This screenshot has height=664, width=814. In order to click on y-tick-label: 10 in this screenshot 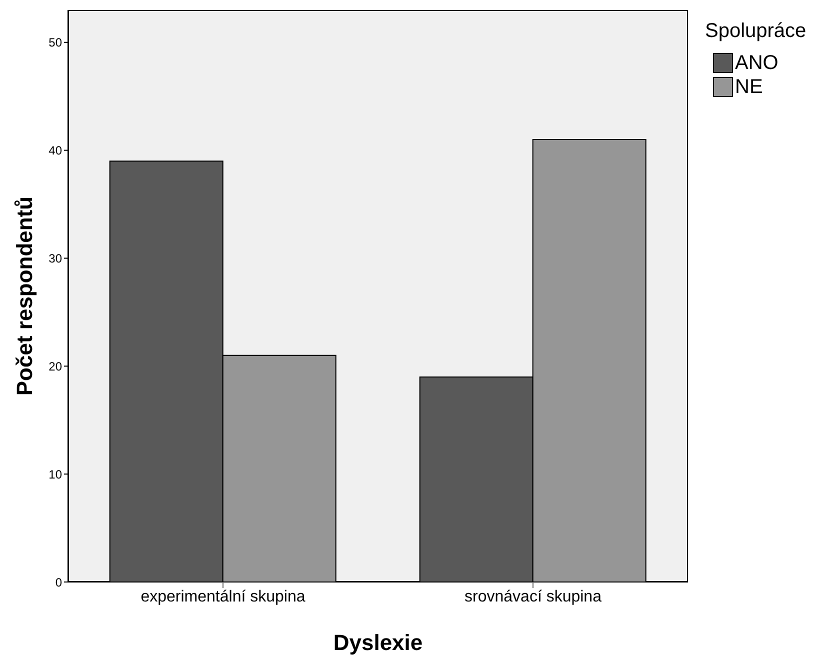, I will do `click(55, 474)`.